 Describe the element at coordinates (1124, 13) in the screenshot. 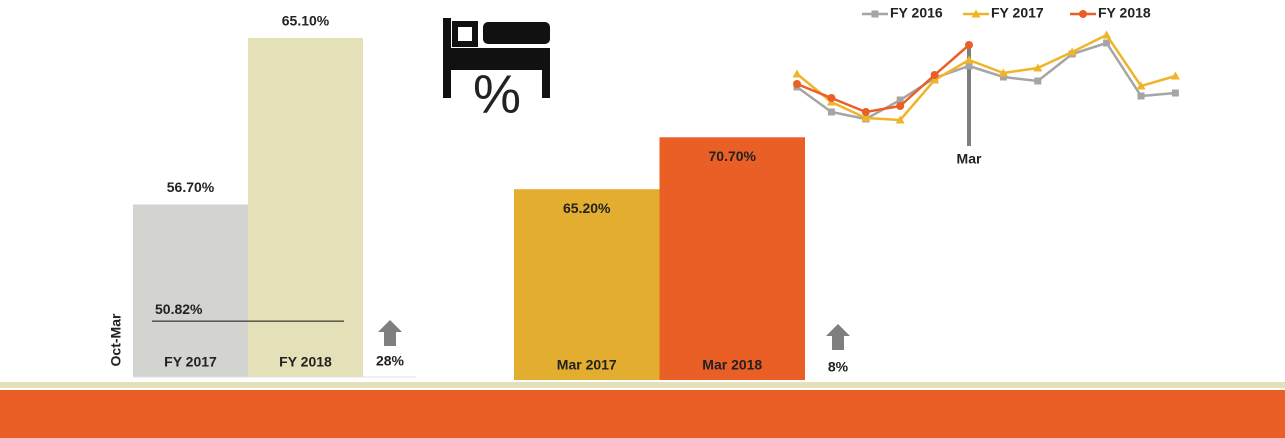

I see `legend-label: FY 2018` at that location.